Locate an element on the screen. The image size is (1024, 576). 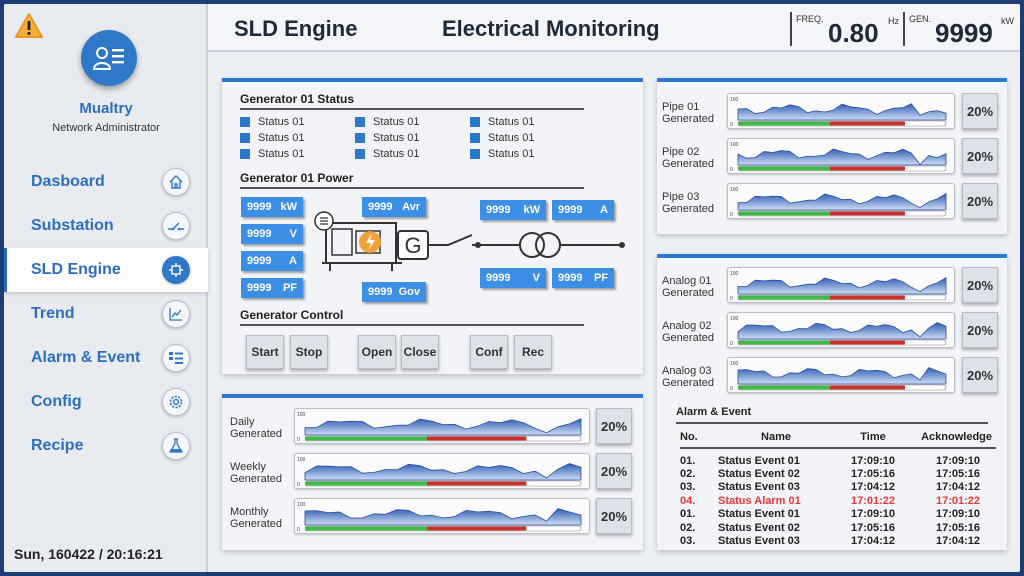
generator-symbol: G is located at coordinates (412, 245).